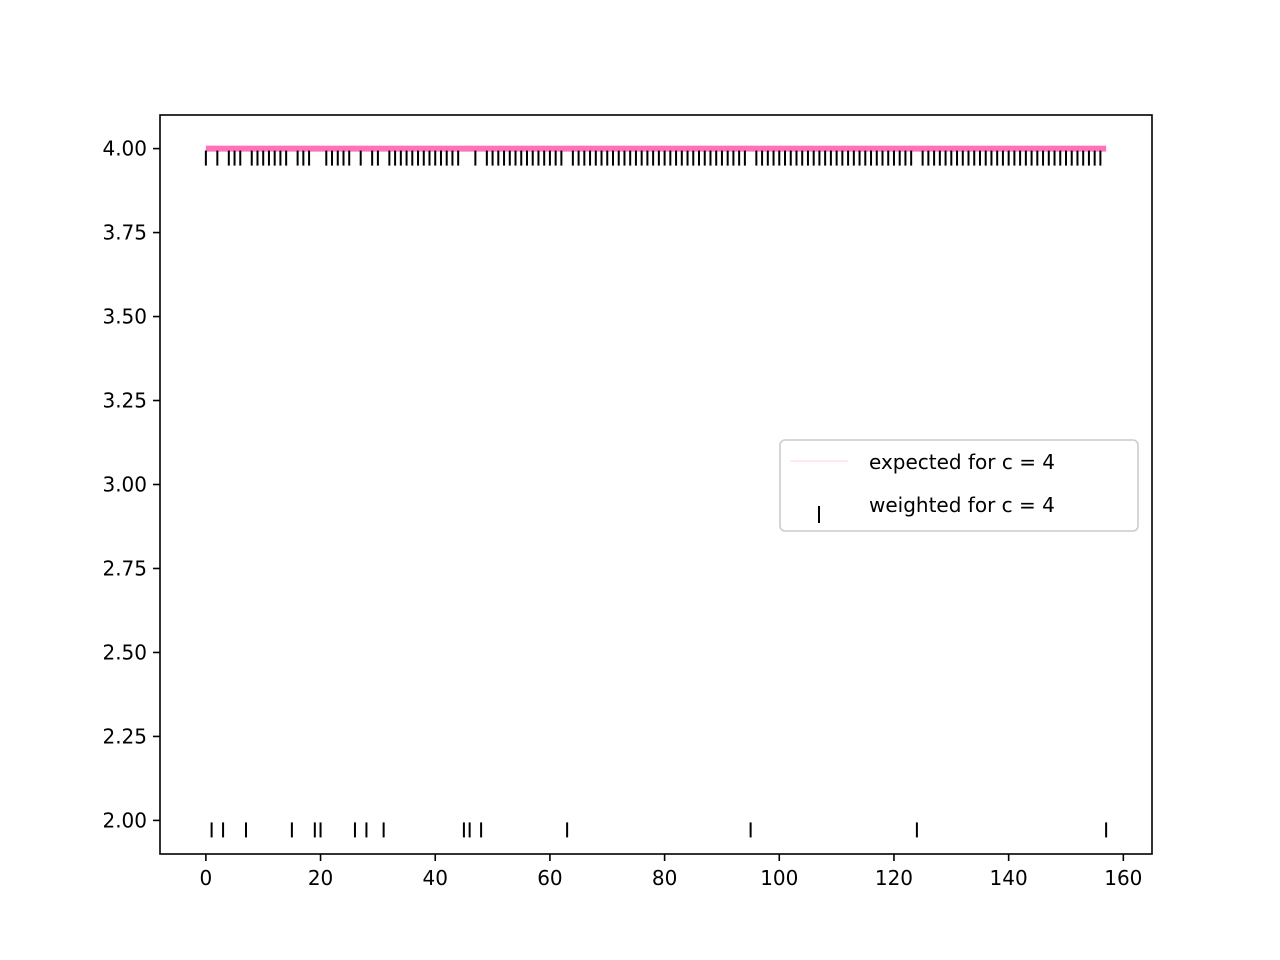 The width and height of the screenshot is (1280, 960). What do you see at coordinates (124, 568) in the screenshot?
I see `y-tick-label-3: 2.75` at bounding box center [124, 568].